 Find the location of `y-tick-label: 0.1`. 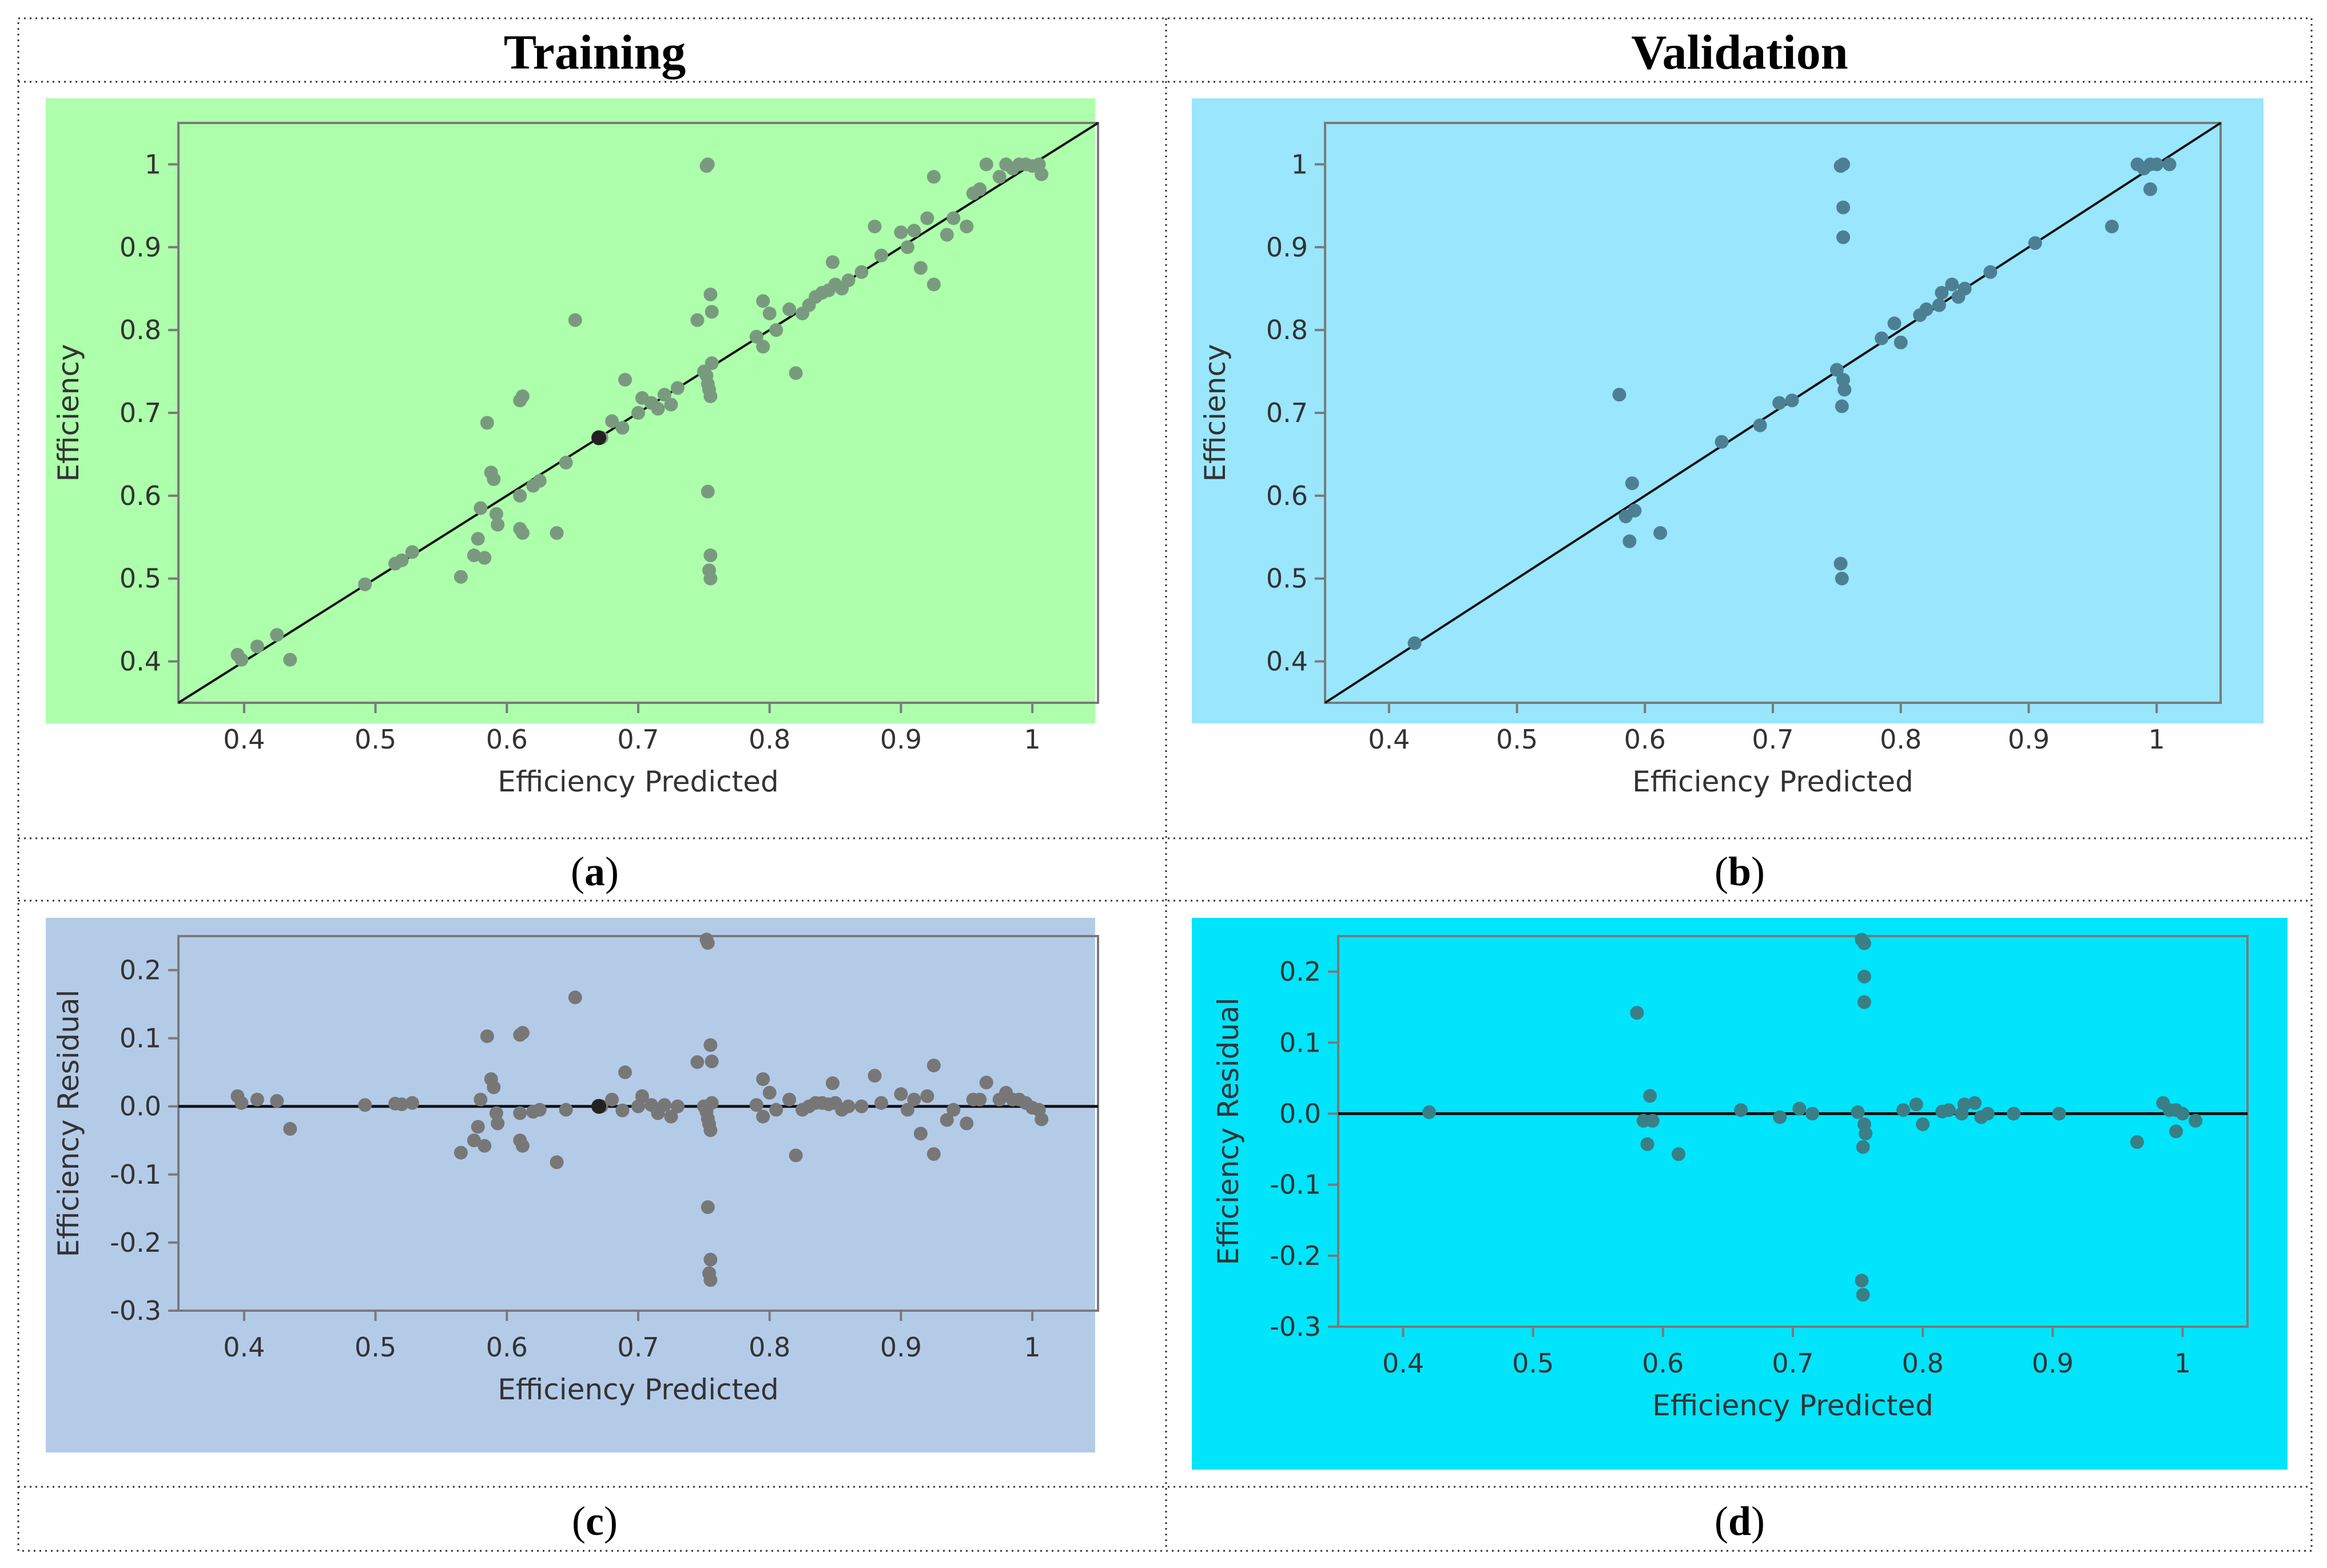

y-tick-label: 0.1 is located at coordinates (1300, 1042).